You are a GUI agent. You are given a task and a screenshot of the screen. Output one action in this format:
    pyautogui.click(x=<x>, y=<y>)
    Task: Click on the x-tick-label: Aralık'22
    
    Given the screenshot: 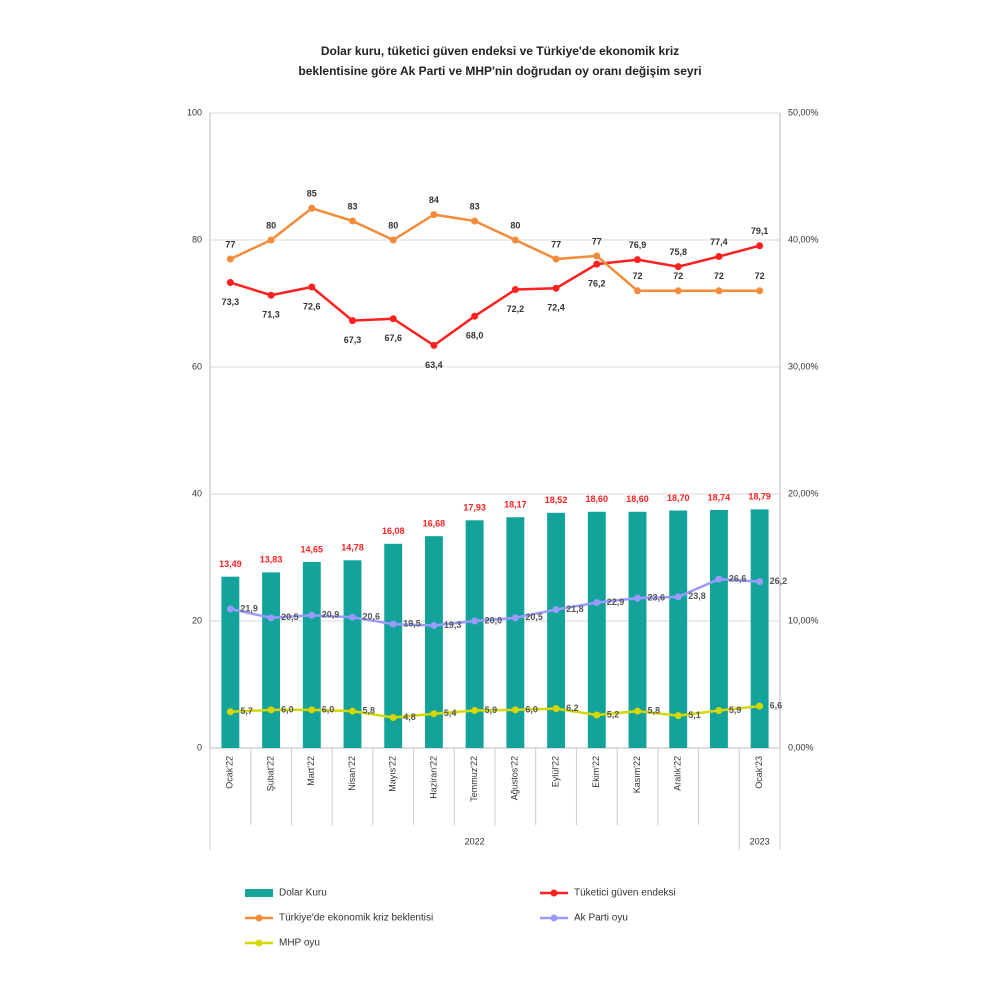 What is the action you would take?
    pyautogui.click(x=678, y=773)
    